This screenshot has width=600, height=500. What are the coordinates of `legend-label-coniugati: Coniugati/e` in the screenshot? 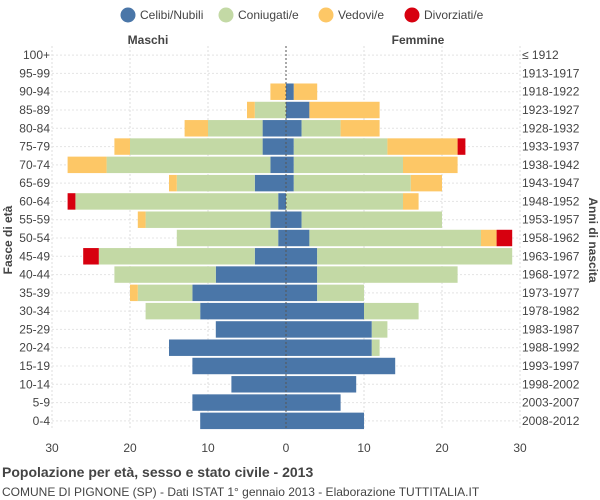 It's located at (268, 15).